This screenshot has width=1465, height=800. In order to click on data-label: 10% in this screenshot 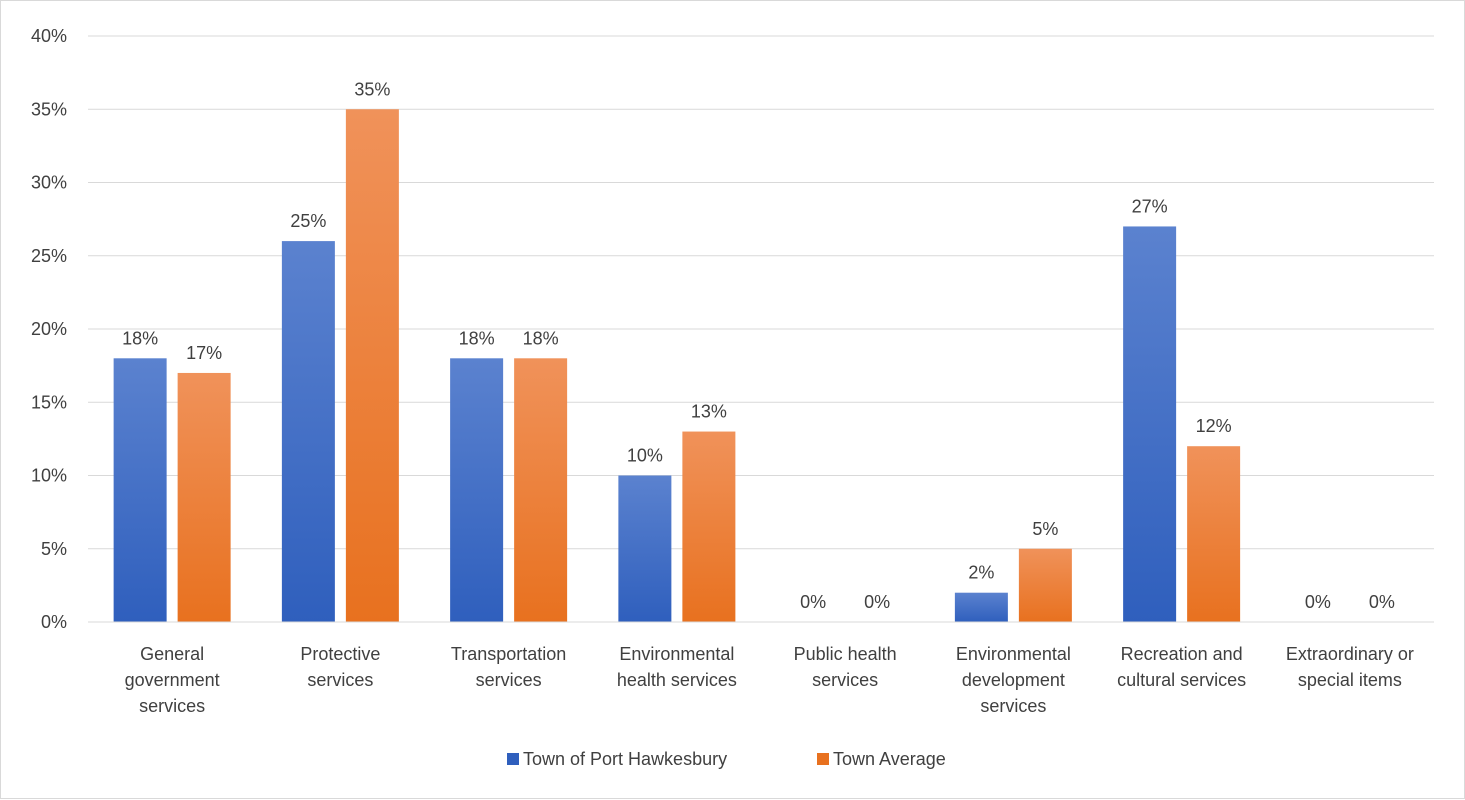, I will do `click(645, 456)`.